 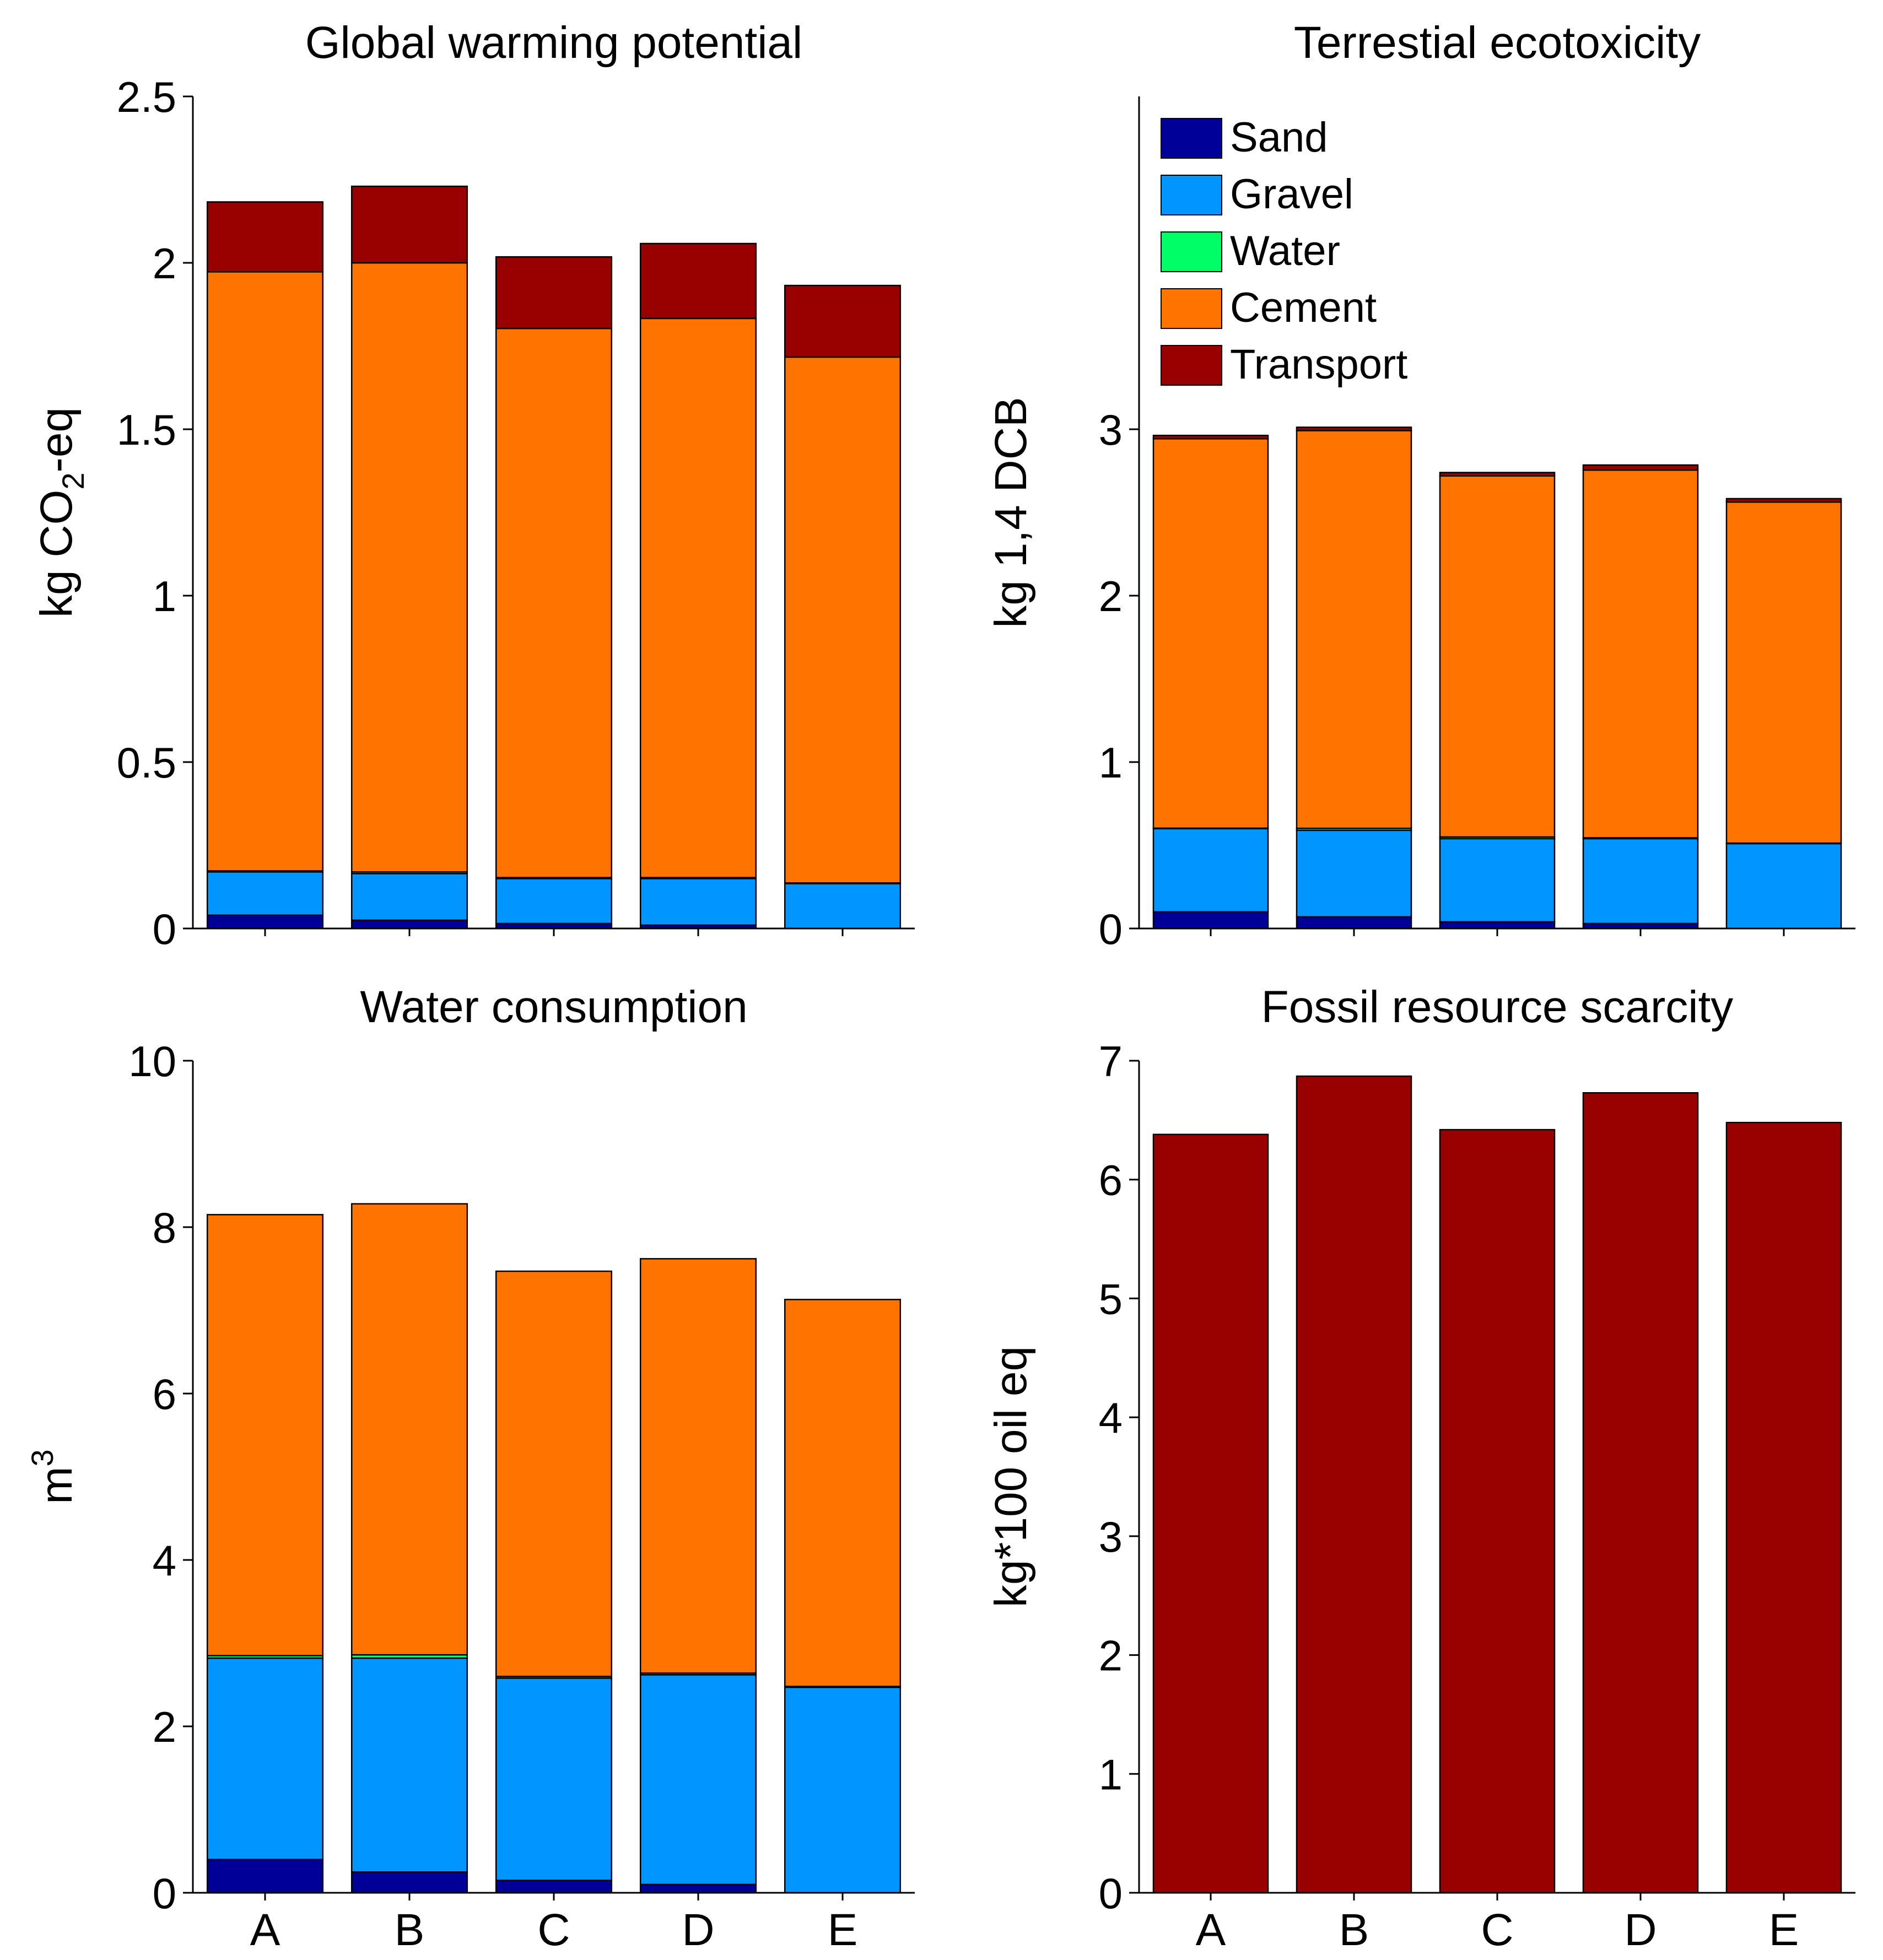 I want to click on legend-label-water: Water, so click(x=1285, y=251).